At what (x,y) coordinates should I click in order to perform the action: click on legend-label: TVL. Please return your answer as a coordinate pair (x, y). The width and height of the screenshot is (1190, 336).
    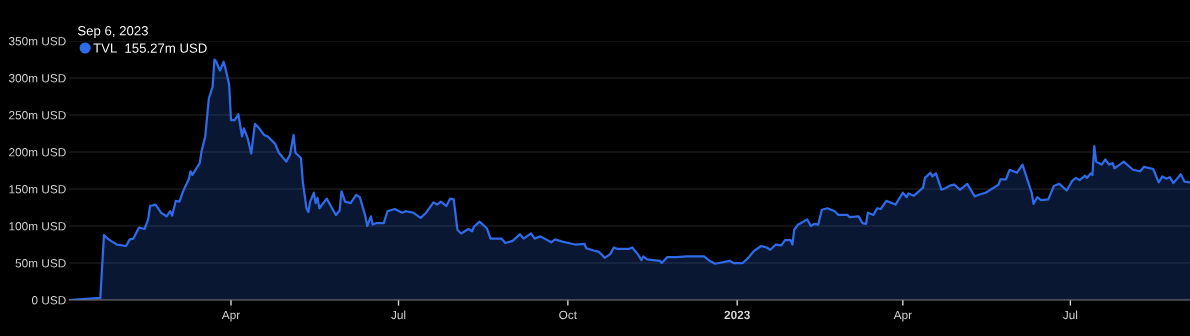
    Looking at the image, I should click on (105, 48).